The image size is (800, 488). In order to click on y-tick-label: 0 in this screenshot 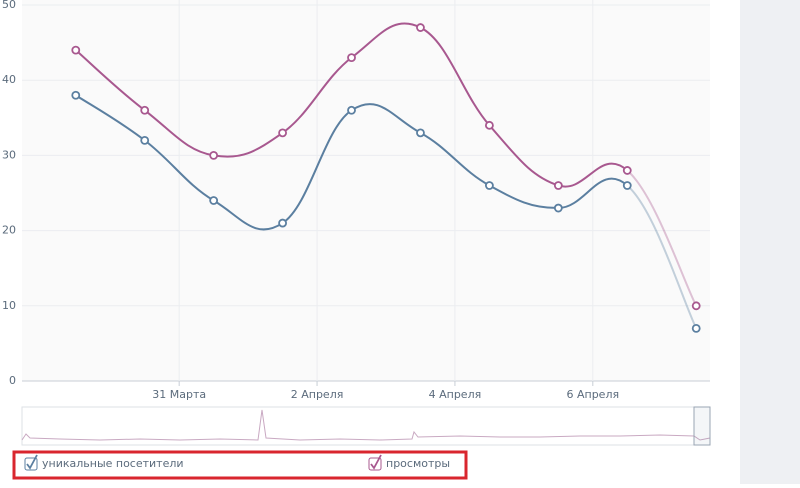, I will do `click(12, 380)`.